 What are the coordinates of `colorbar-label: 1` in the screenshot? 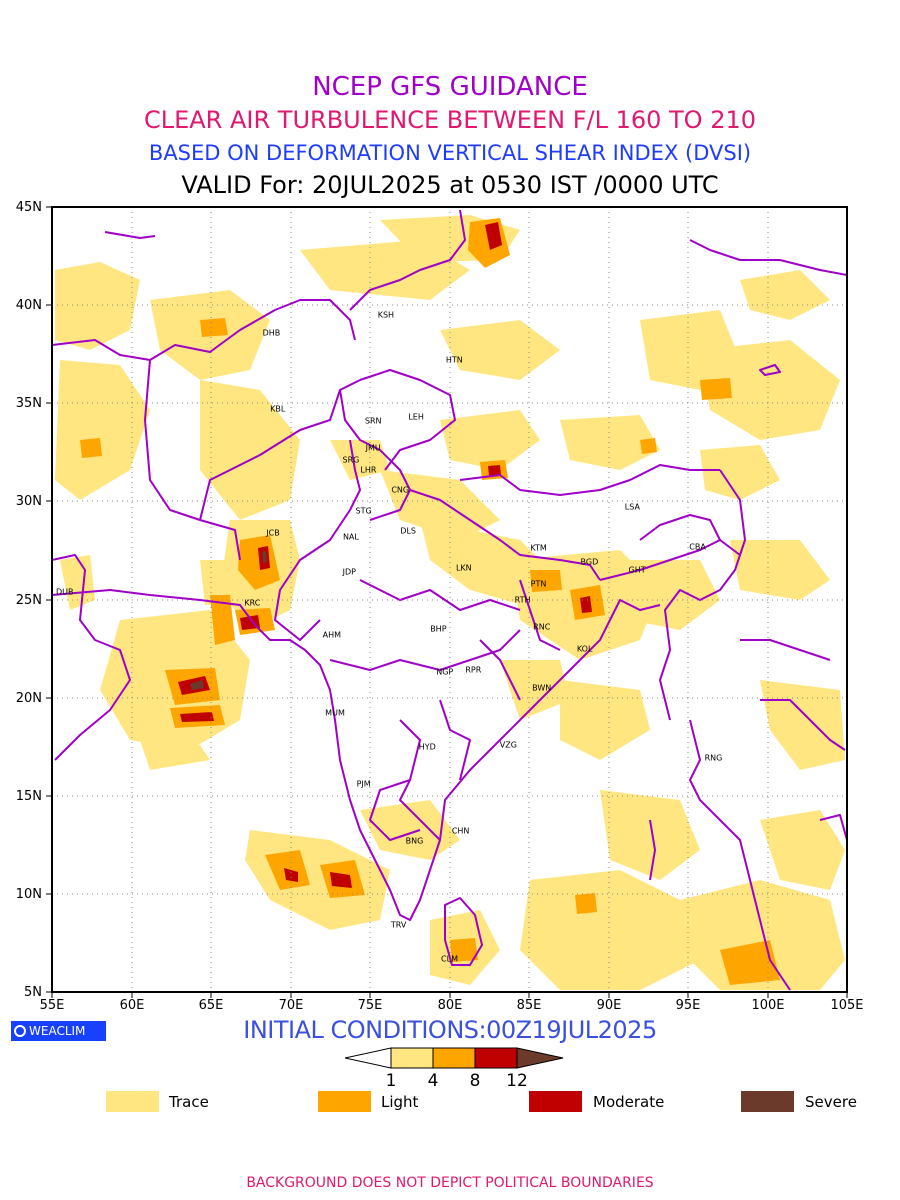 It's located at (391, 1081).